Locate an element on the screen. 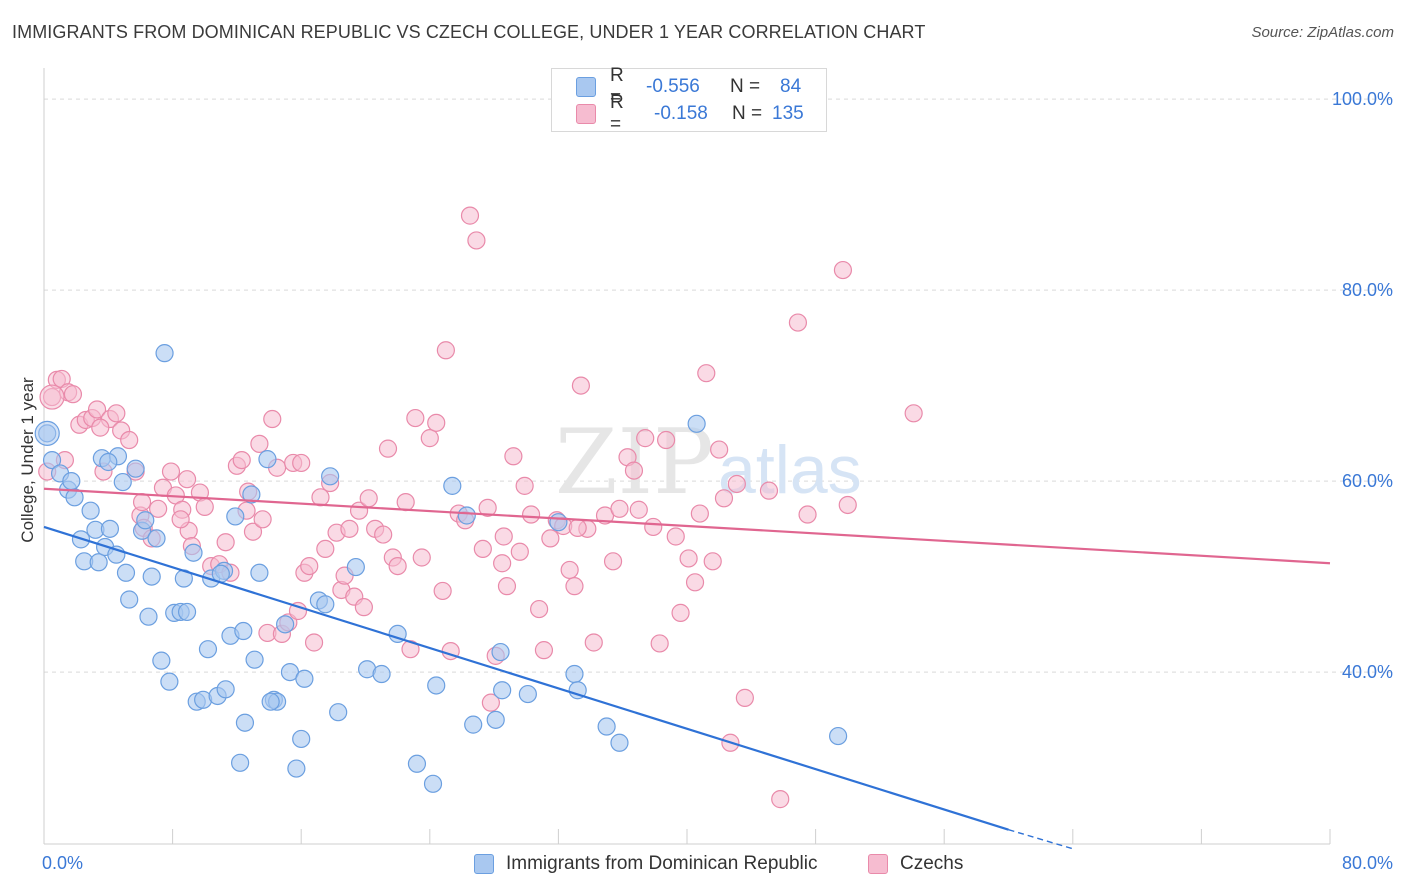 This screenshot has width=1406, height=892. dominican-trend-extension is located at coordinates (1040, 839).